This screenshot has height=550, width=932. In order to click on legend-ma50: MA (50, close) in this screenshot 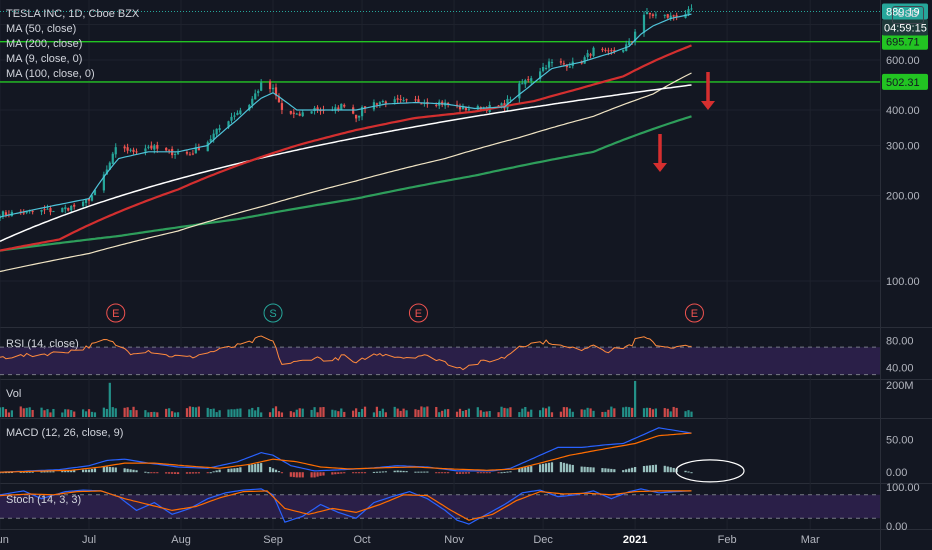, I will do `click(41, 29)`.